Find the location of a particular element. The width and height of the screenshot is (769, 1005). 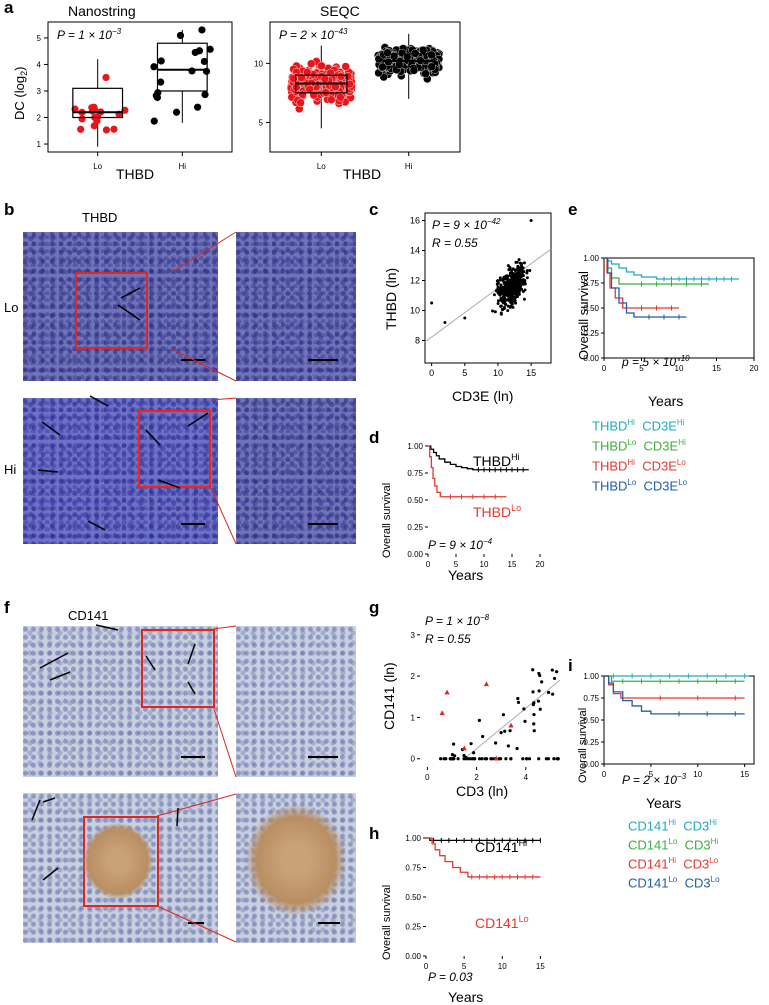

box is located at coordinates (182, 67).